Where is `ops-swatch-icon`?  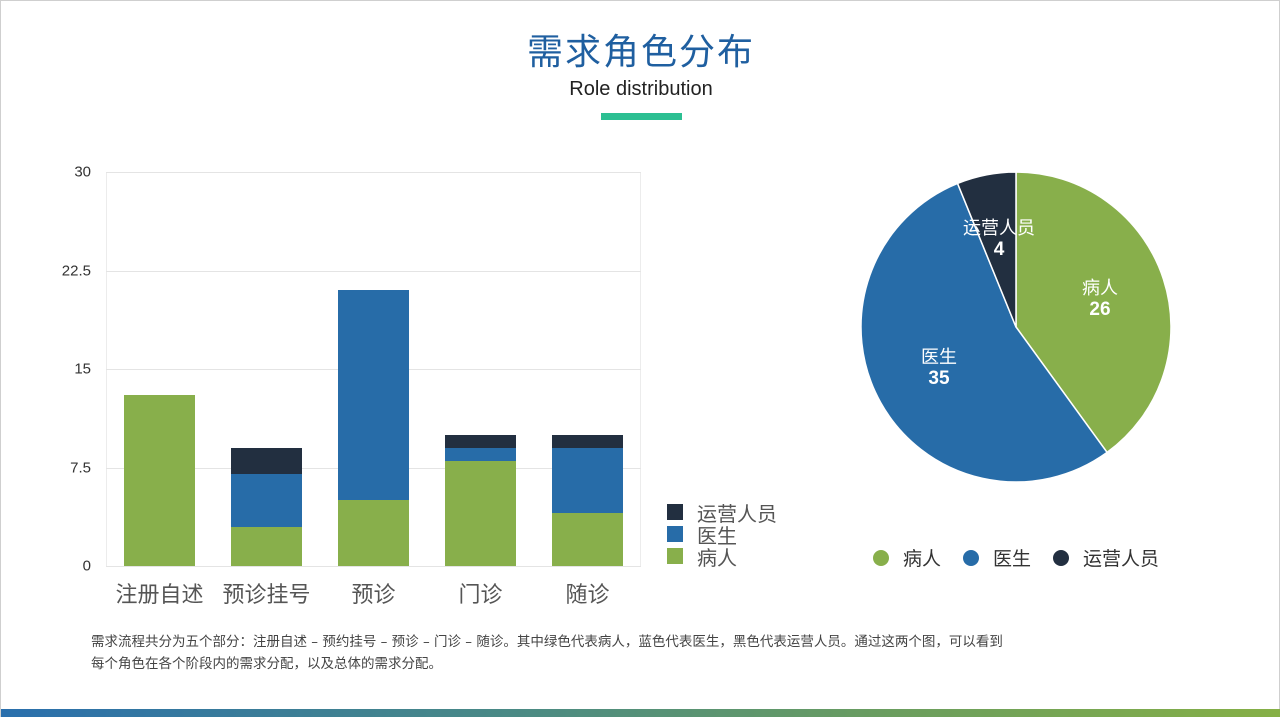 ops-swatch-icon is located at coordinates (675, 512).